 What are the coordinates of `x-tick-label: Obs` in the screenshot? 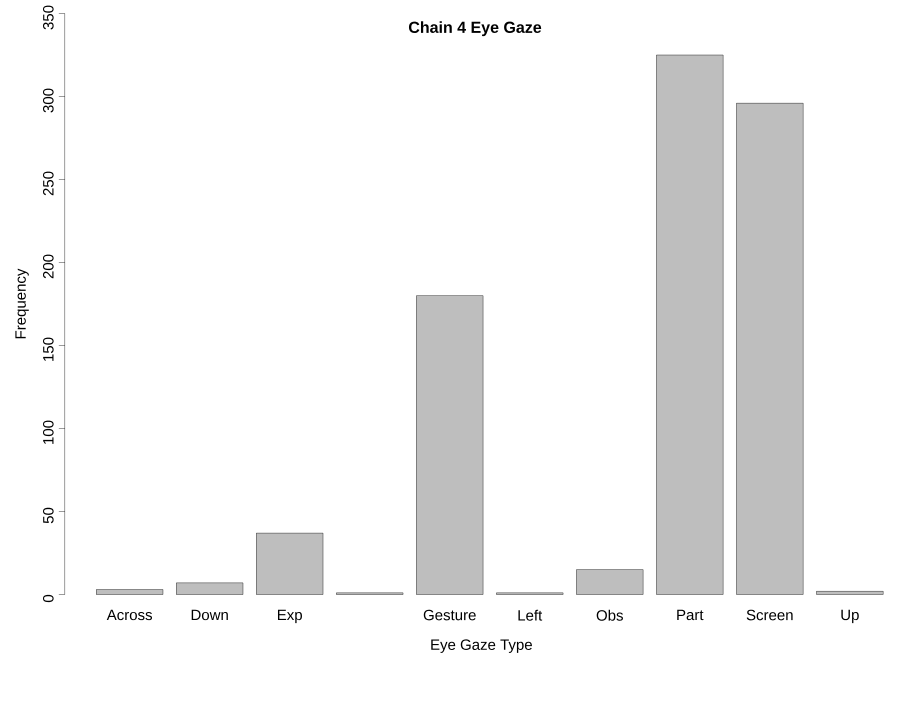 It's located at (609, 615).